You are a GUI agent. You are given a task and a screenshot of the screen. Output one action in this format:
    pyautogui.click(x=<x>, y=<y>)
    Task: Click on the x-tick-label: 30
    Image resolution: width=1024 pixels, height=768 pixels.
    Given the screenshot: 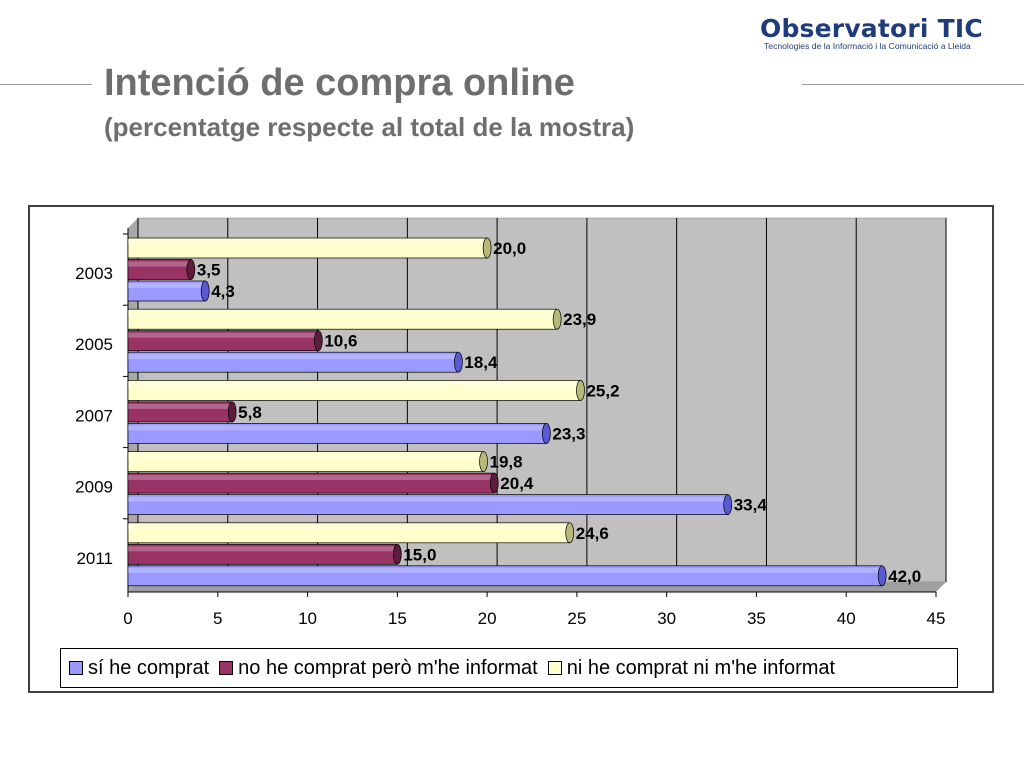 What is the action you would take?
    pyautogui.click(x=666, y=618)
    